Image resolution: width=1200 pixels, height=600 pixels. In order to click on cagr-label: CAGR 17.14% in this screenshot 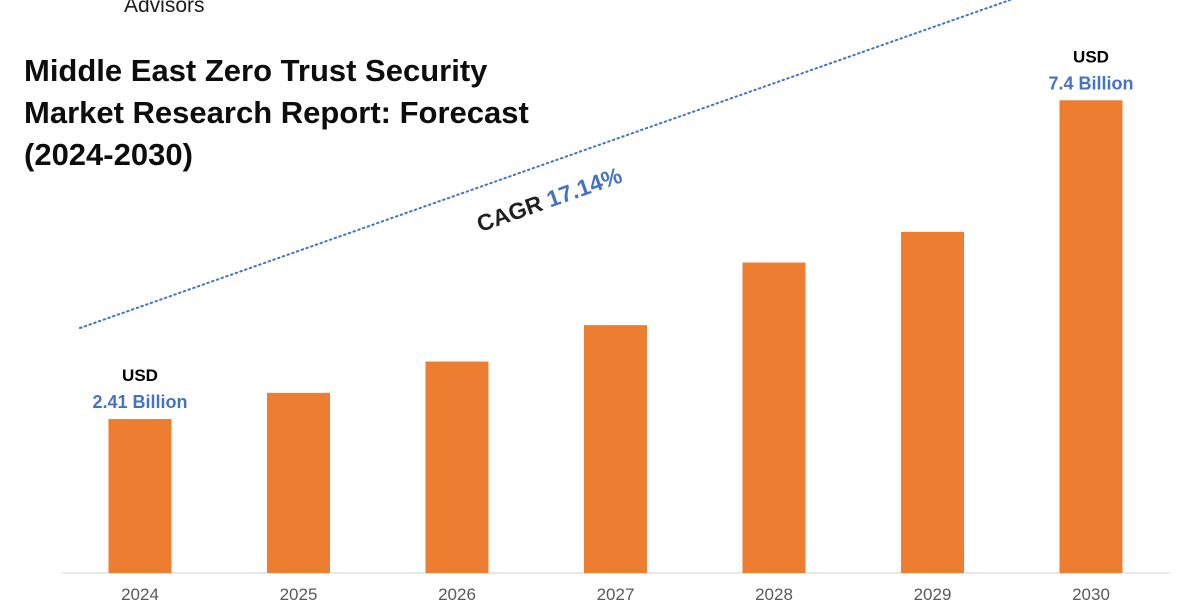, I will do `click(549, 199)`.